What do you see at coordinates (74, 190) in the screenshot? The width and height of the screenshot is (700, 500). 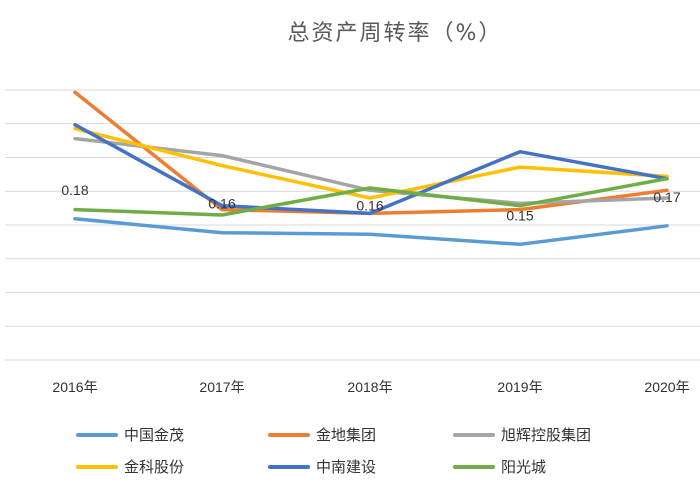 I see `data-label: 0.18` at bounding box center [74, 190].